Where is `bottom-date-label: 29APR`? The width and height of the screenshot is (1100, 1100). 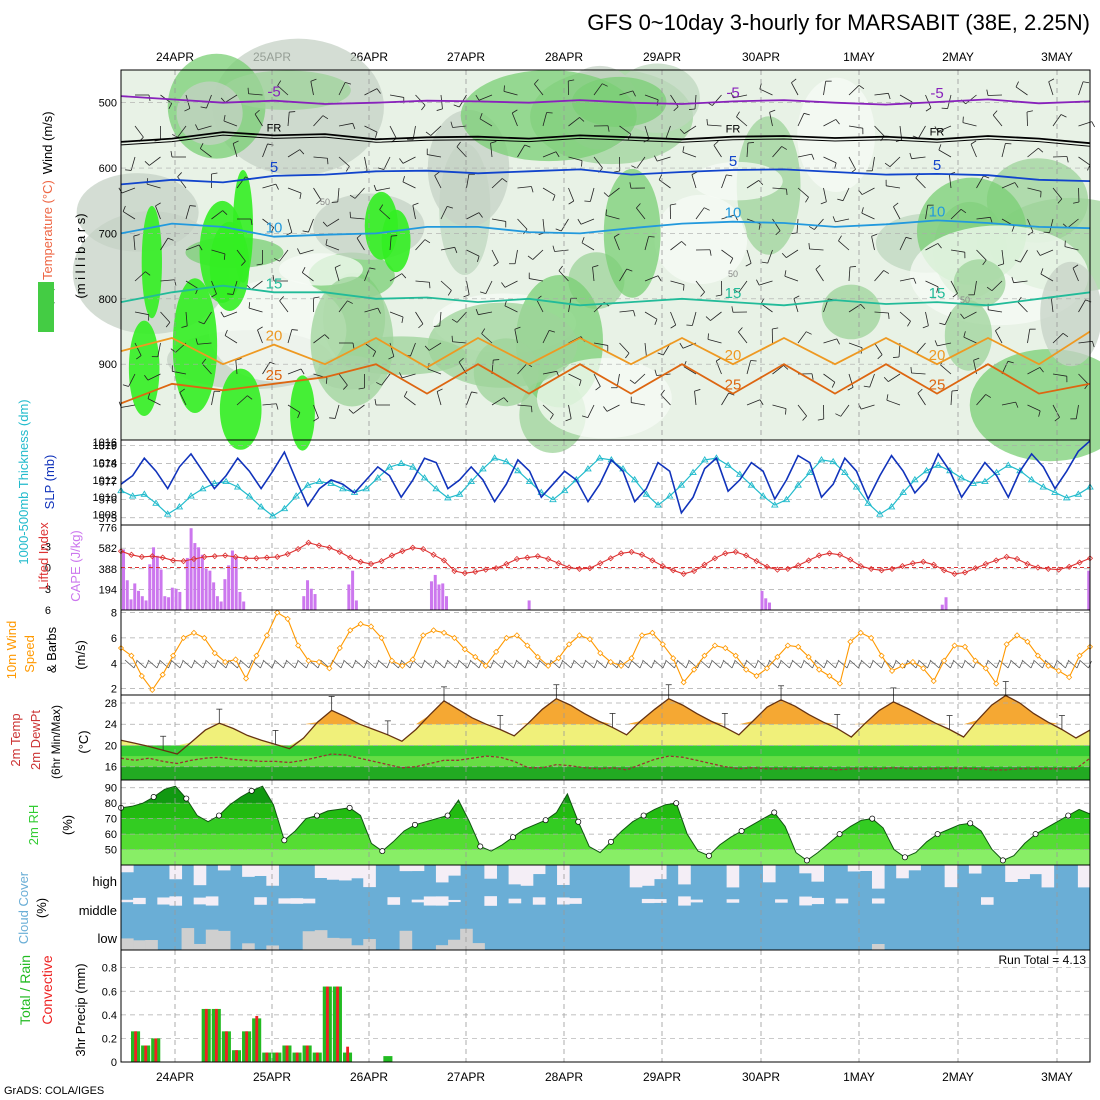 bottom-date-label: 29APR is located at coordinates (662, 1077).